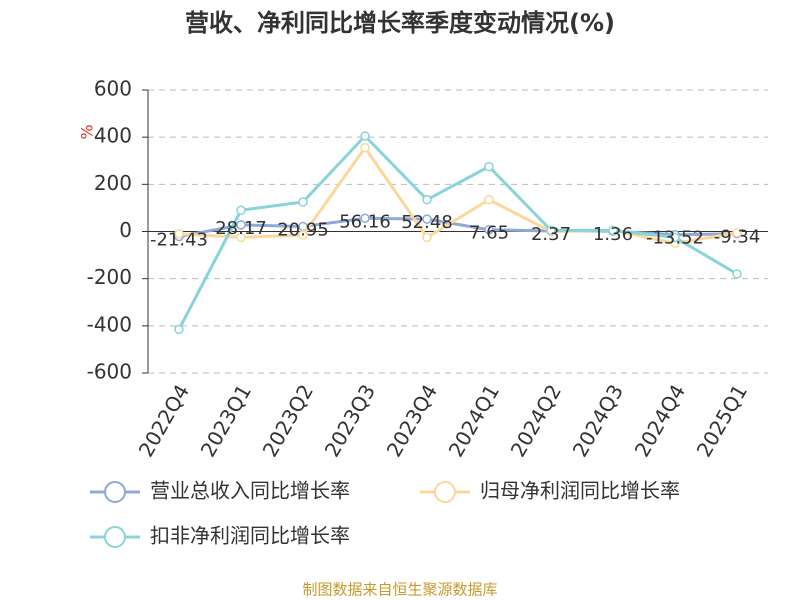 The image size is (800, 600). What do you see at coordinates (598, 420) in the screenshot?
I see `x-tick-label: 2024Q3` at bounding box center [598, 420].